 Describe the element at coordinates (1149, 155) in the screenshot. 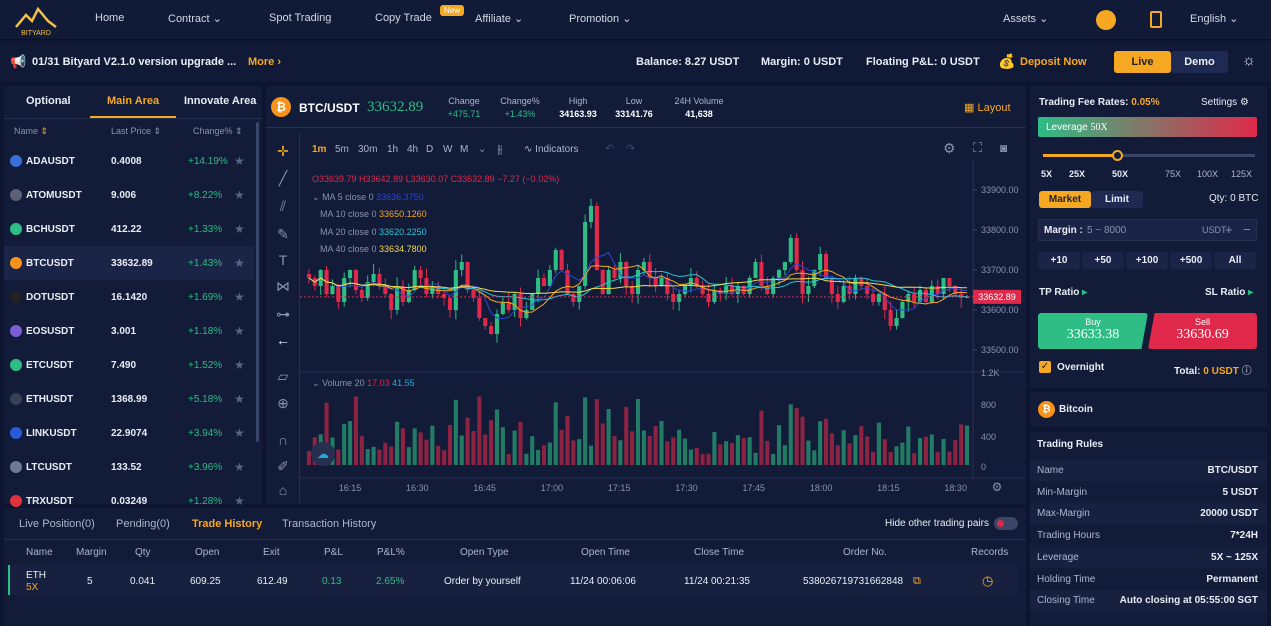

I see `leverage-slider-track` at that location.